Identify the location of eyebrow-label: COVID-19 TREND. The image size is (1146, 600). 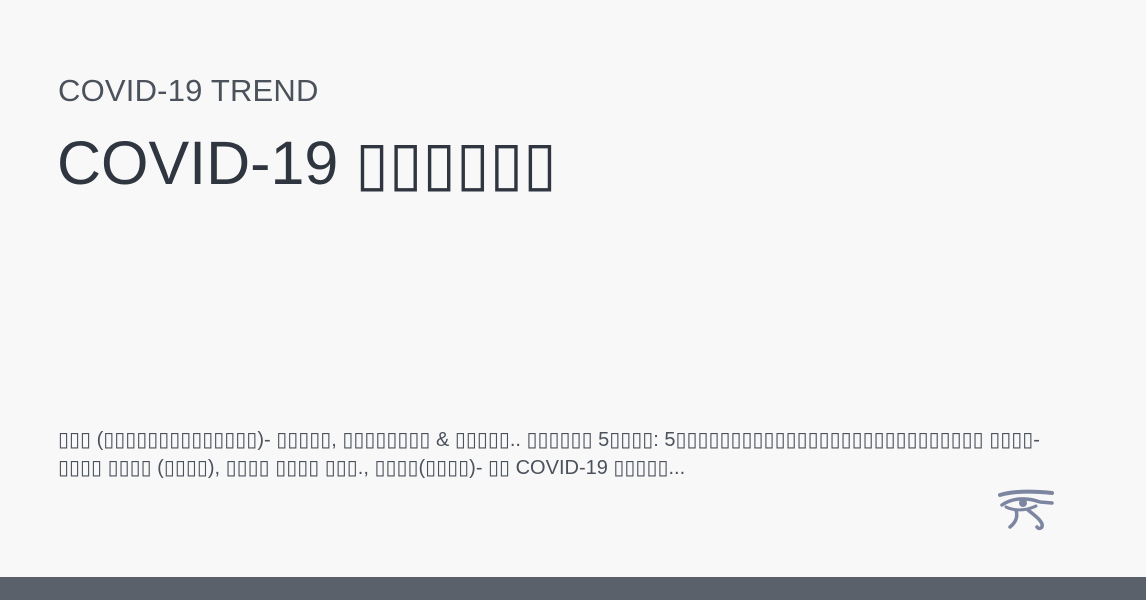
(188, 90).